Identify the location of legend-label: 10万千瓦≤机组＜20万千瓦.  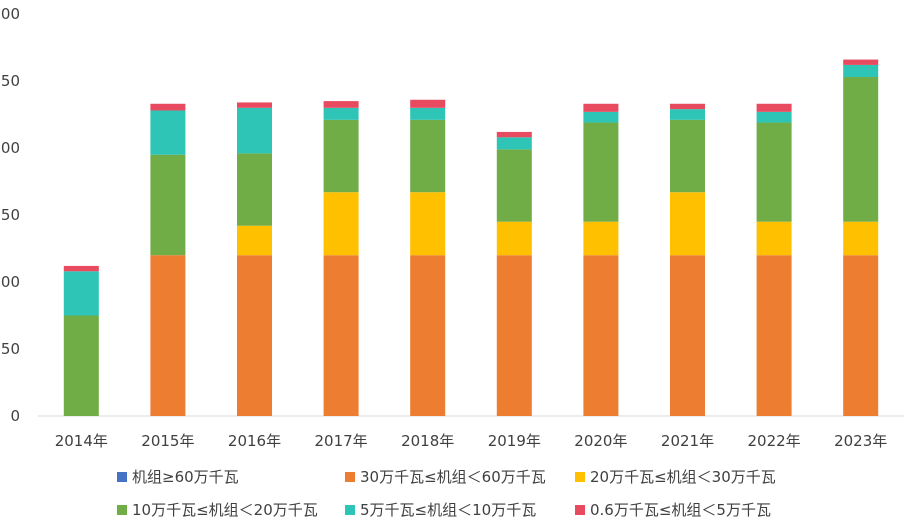
(225, 510).